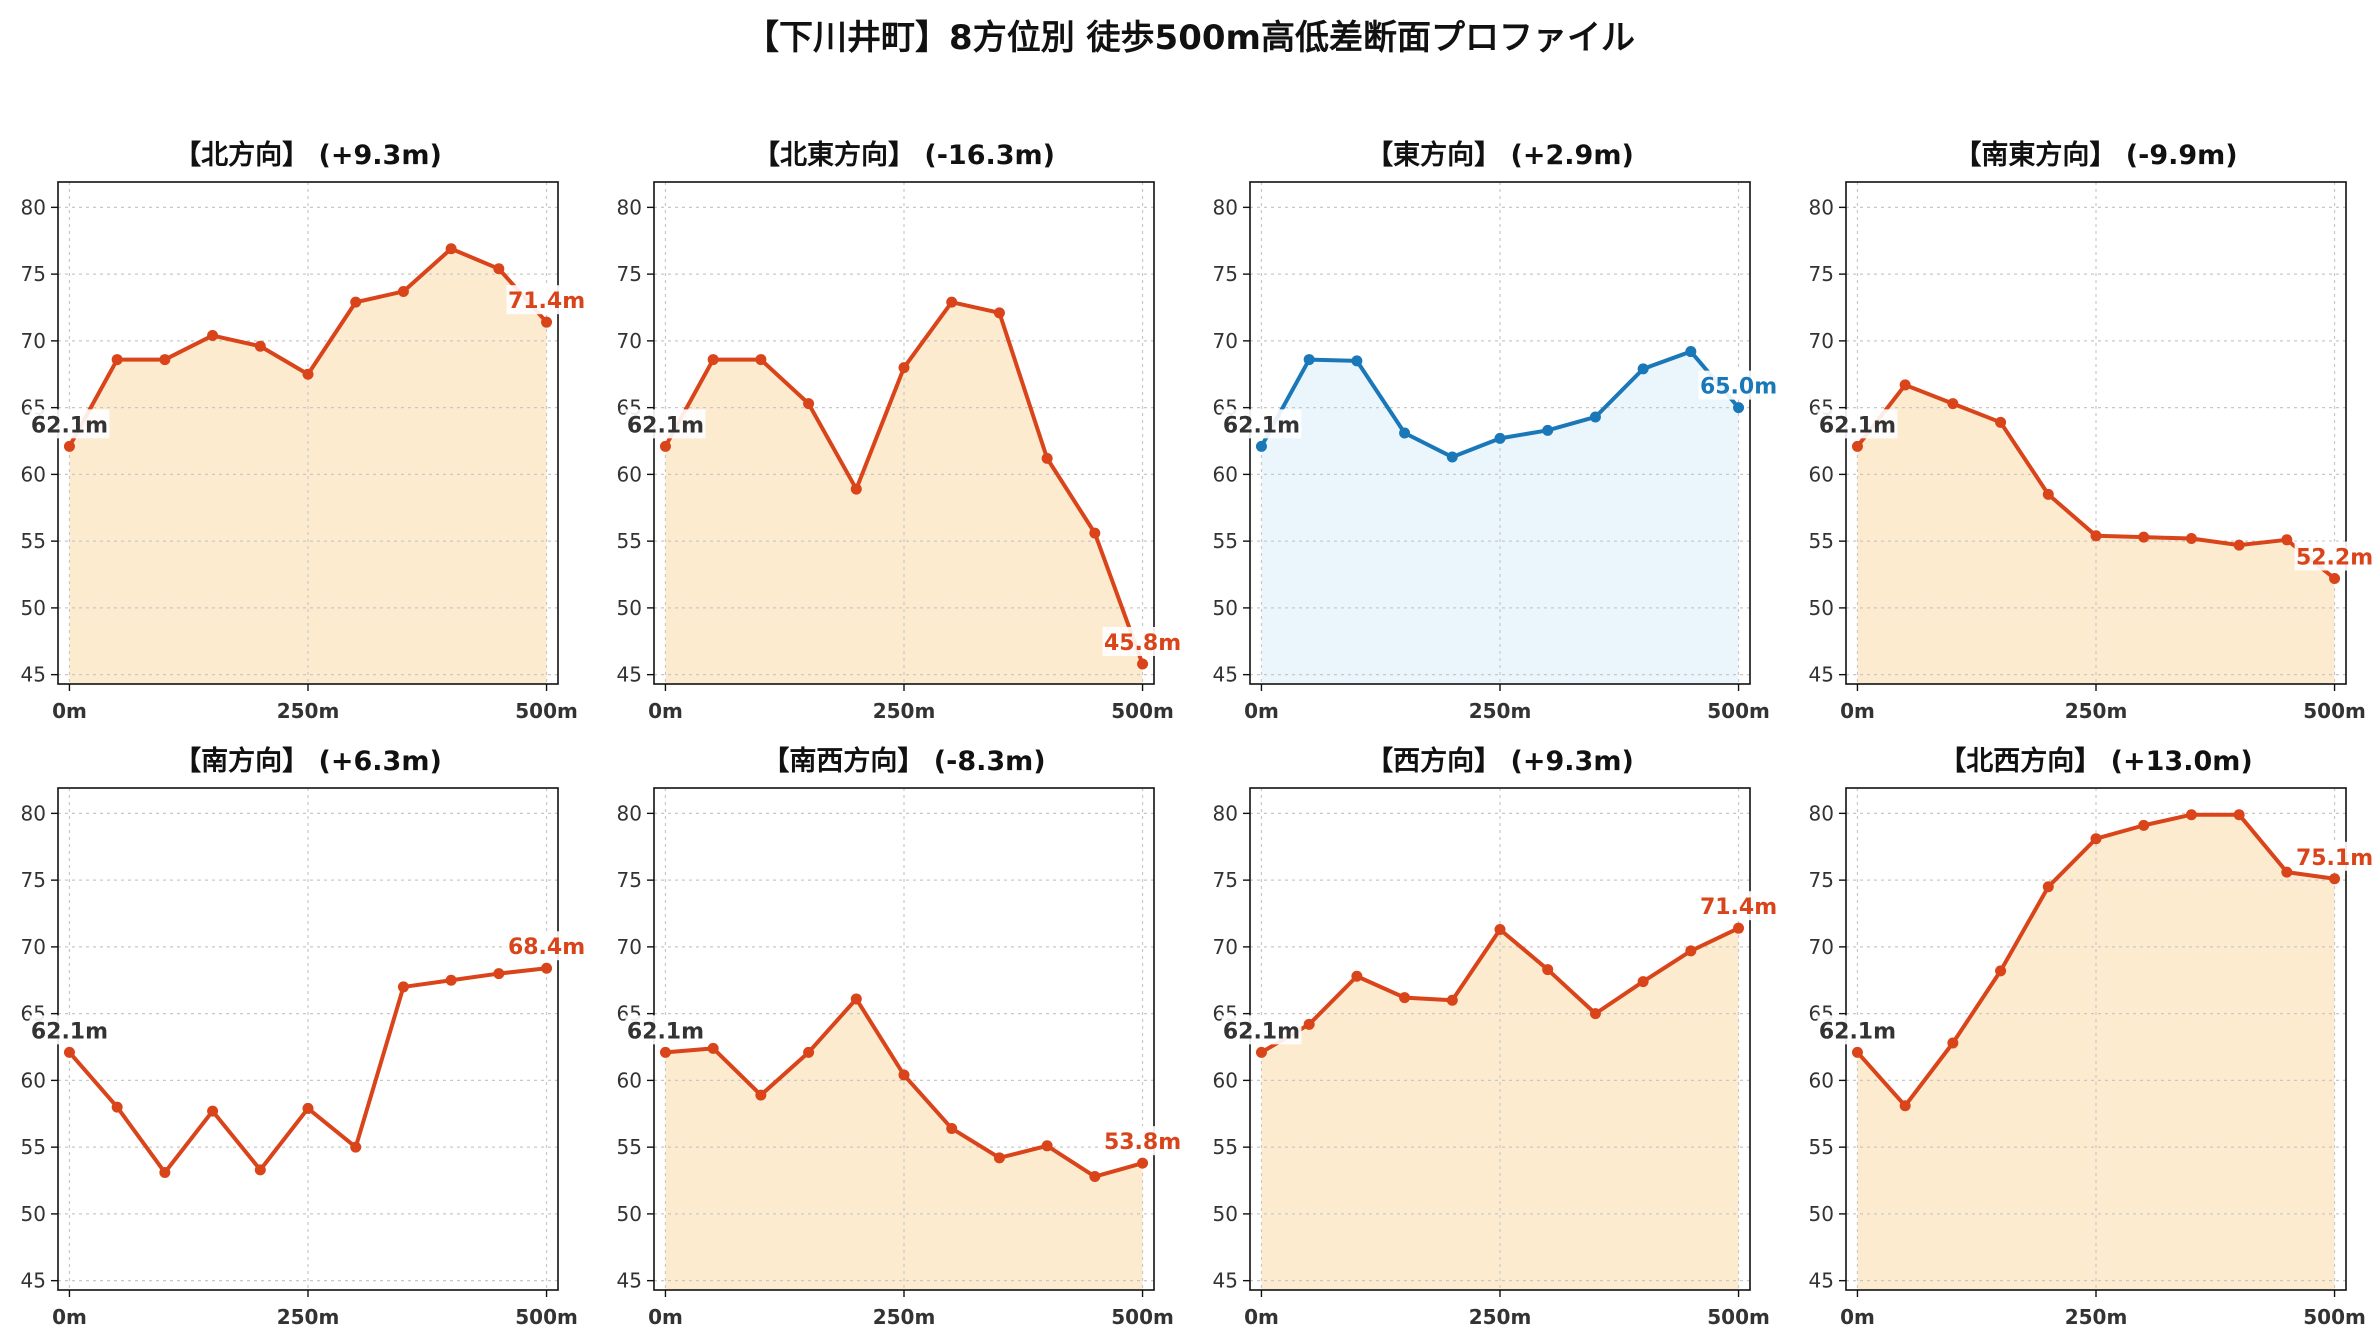 This screenshot has width=2380, height=1340. What do you see at coordinates (1142, 1142) in the screenshot?
I see `end-label: 53.8m` at bounding box center [1142, 1142].